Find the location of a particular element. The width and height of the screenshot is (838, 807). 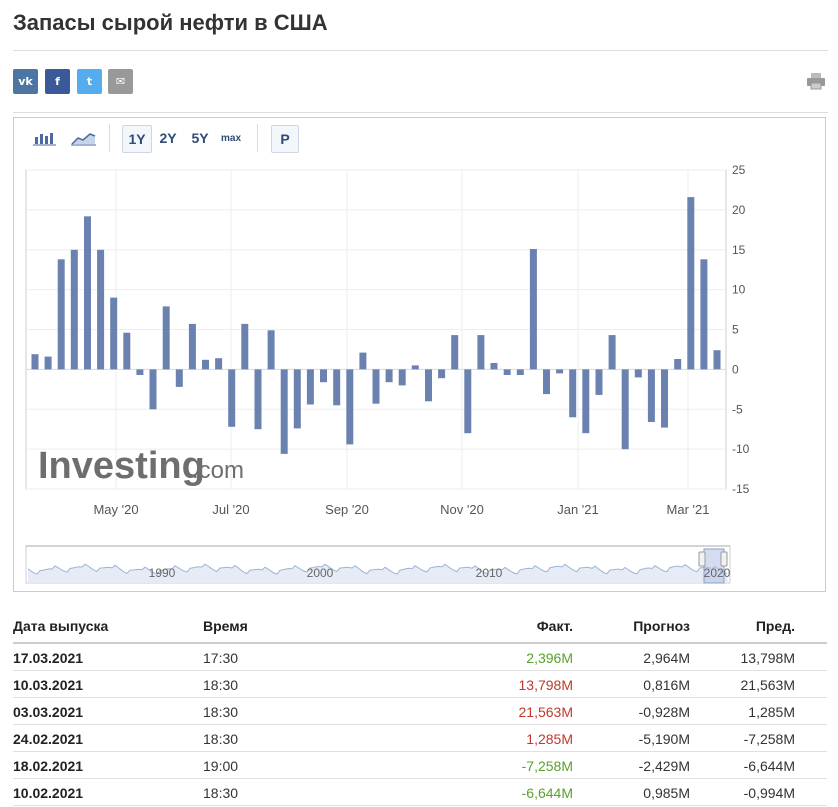

row-previous: 21,563M is located at coordinates (767, 685).